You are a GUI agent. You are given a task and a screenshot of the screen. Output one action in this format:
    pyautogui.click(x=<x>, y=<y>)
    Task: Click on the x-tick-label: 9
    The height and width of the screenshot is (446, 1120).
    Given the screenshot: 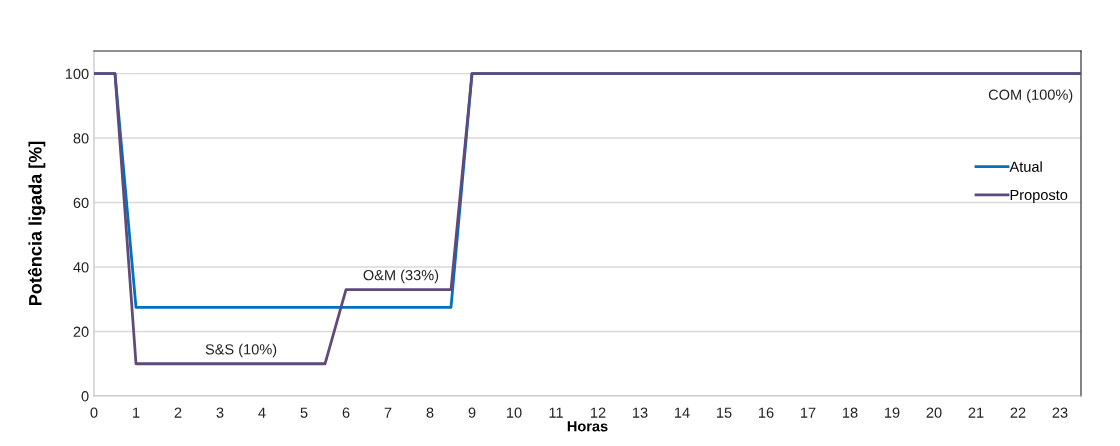 What is the action you would take?
    pyautogui.click(x=472, y=412)
    